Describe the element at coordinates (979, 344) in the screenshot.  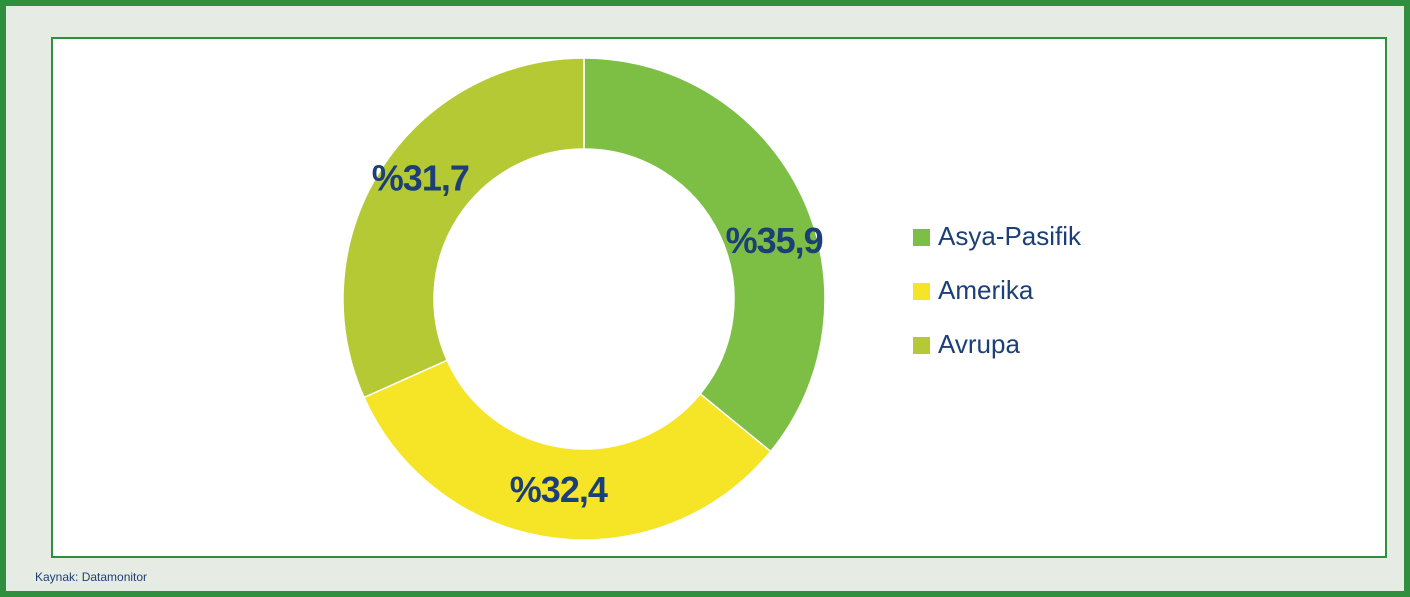
I see `legend-label: Avrupa` at that location.